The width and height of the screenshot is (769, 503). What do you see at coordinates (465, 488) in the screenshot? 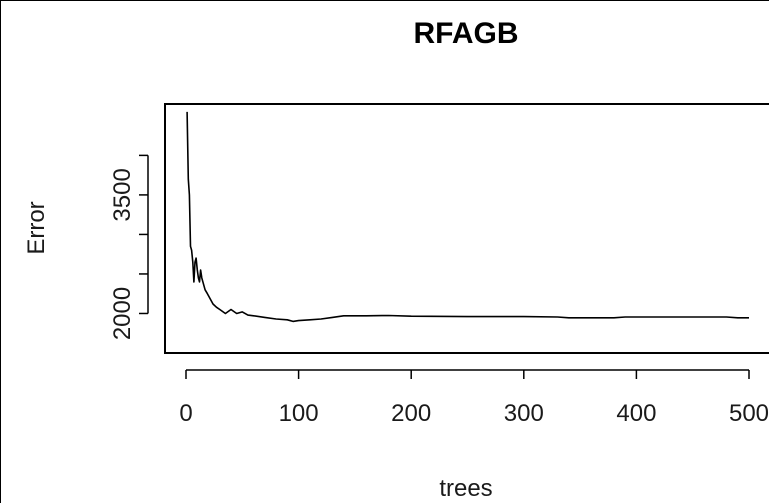
I see `x-axis-title: trees` at bounding box center [465, 488].